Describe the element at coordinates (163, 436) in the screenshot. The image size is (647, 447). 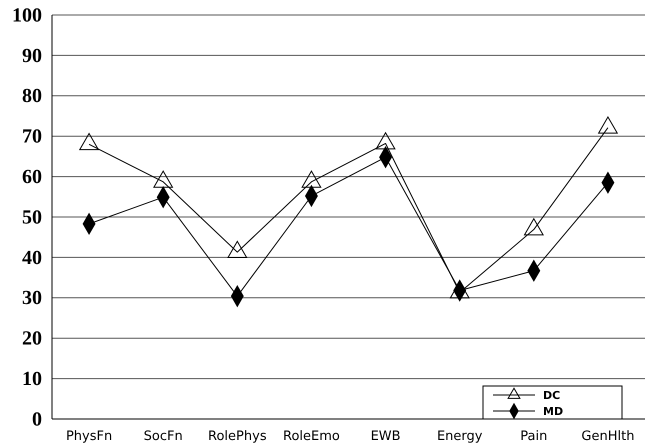
I see `x-tick-label: SocFn` at that location.